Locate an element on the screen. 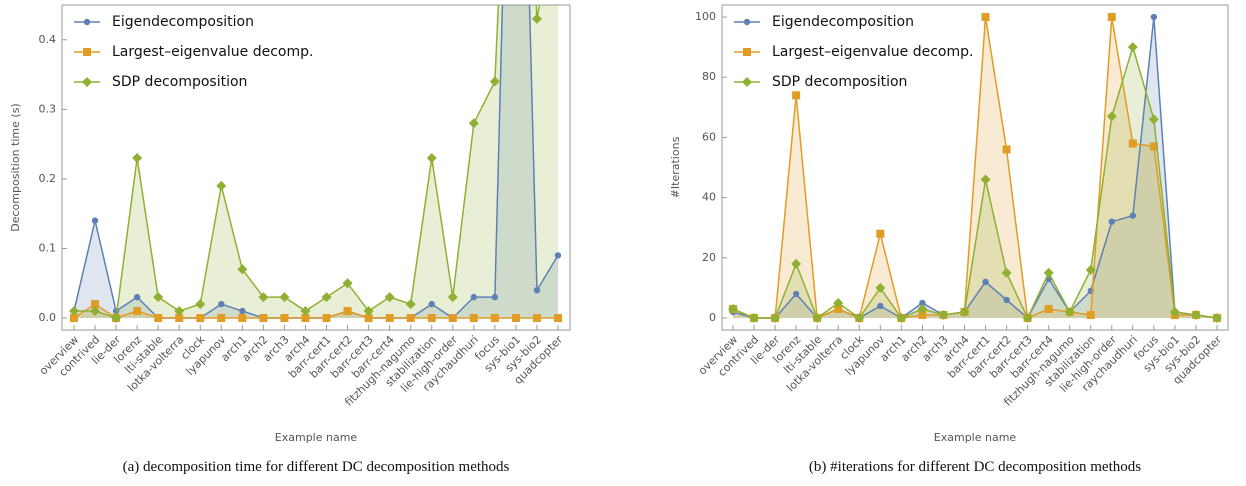  y-tick-label: 0.1 is located at coordinates (48, 247).